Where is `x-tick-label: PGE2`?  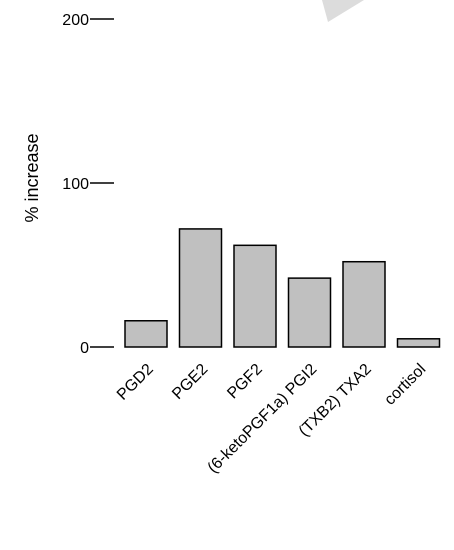
x-tick-label: PGE2 is located at coordinates (190, 382).